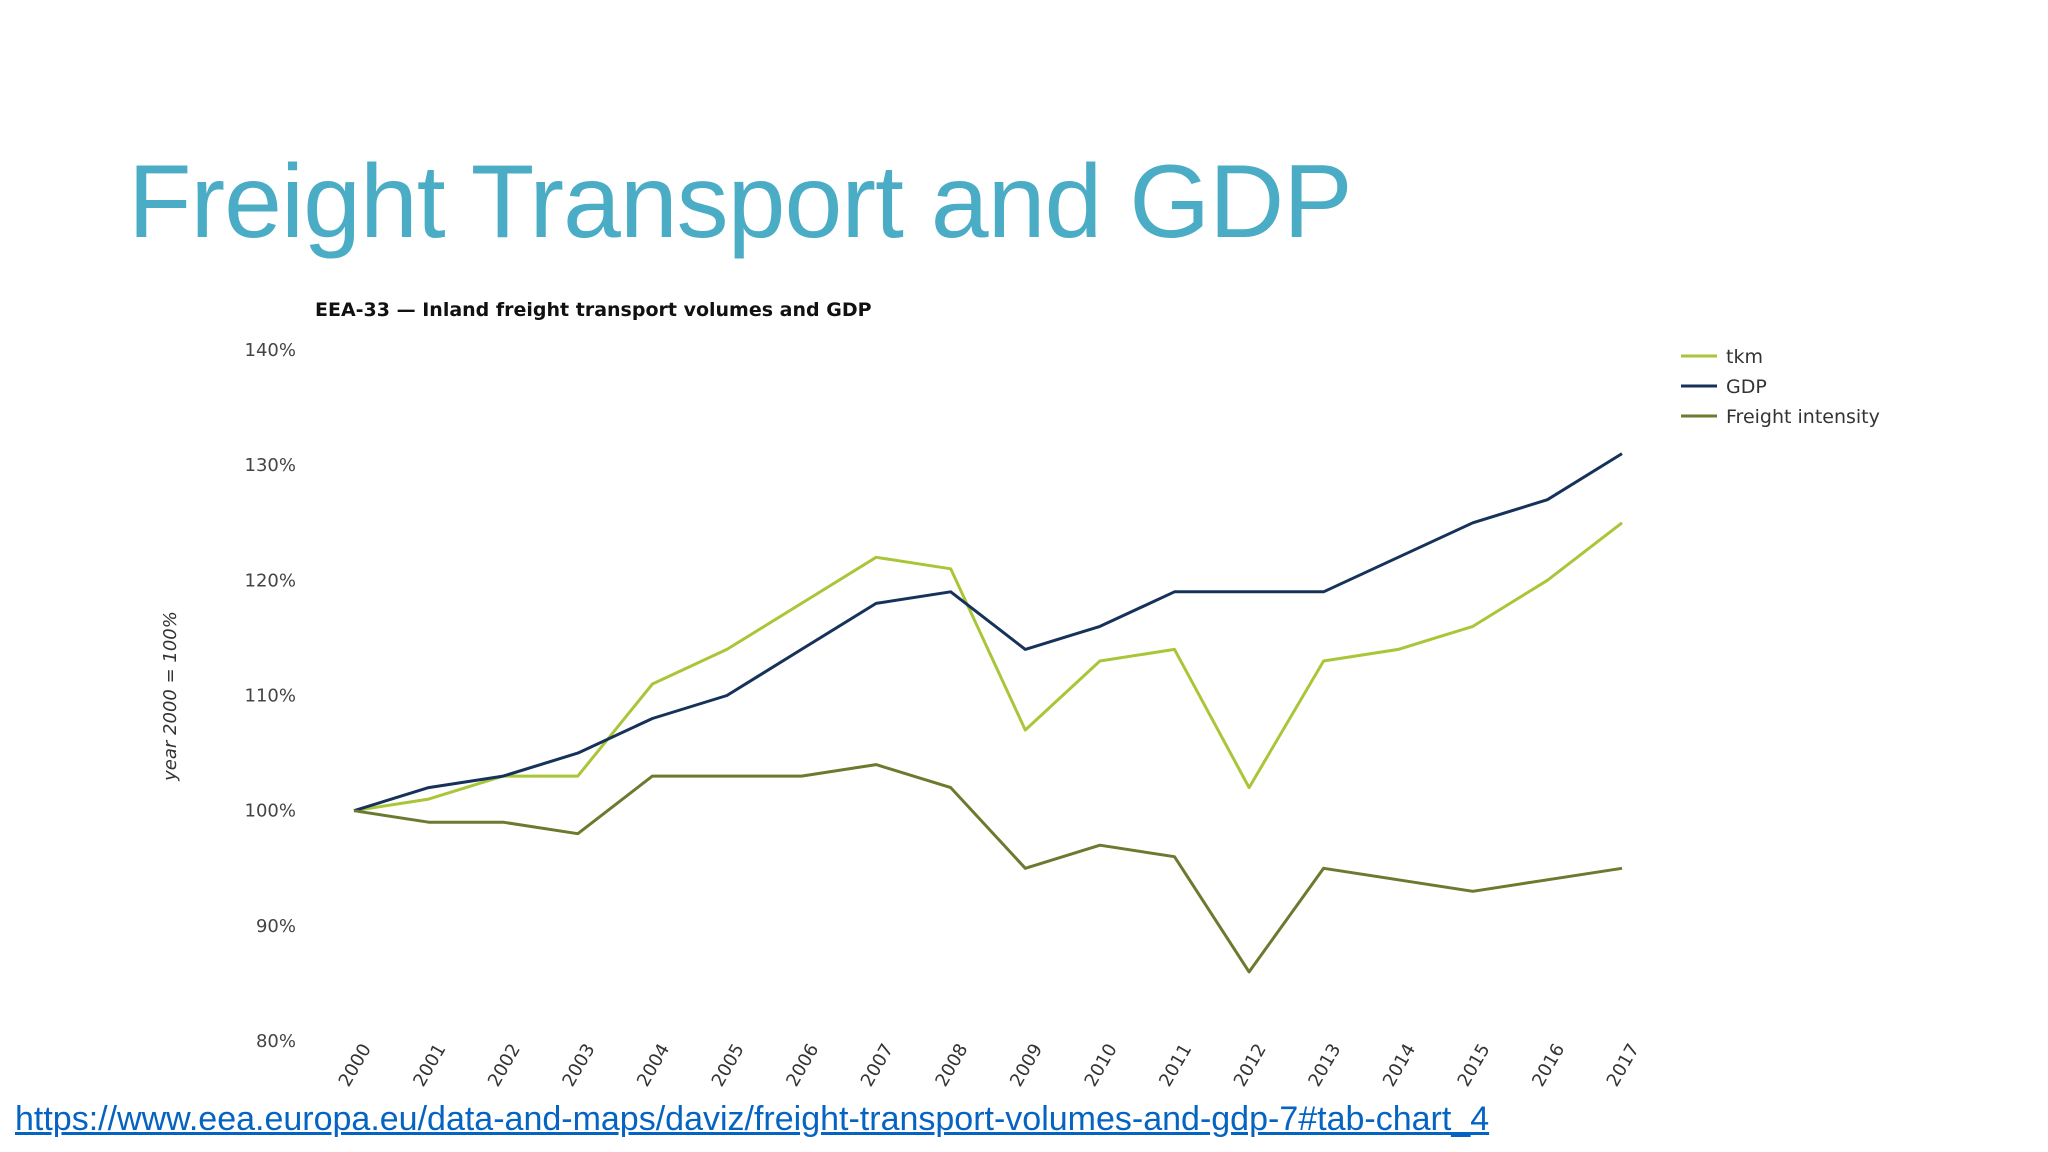 The width and height of the screenshot is (2048, 1152). I want to click on x-tick-label: 2004, so click(653, 1065).